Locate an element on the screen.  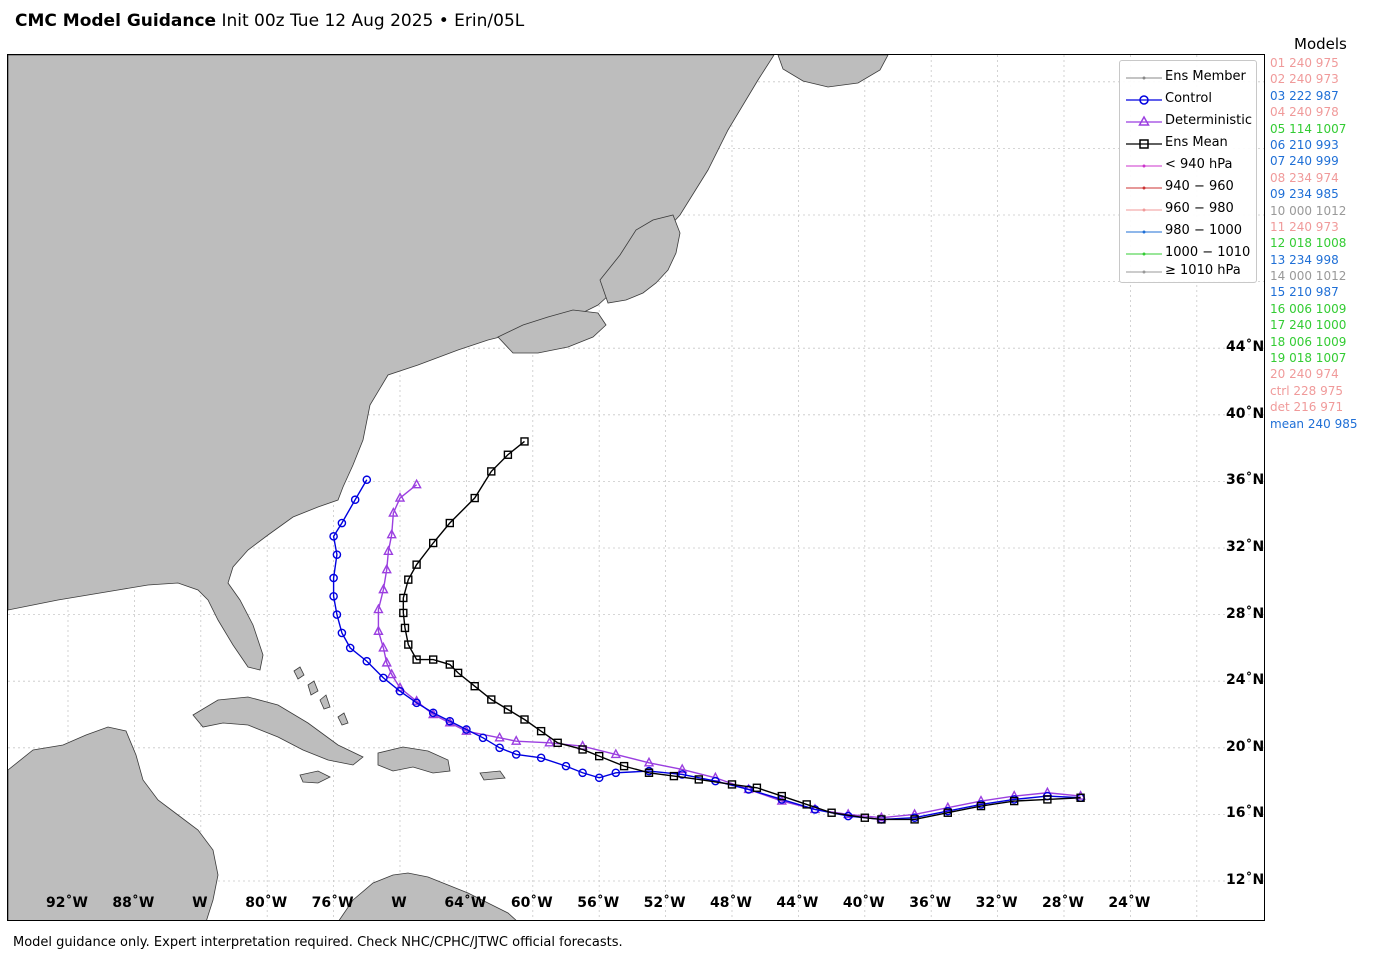
legend-label: < 940 hPa is located at coordinates (1199, 164).